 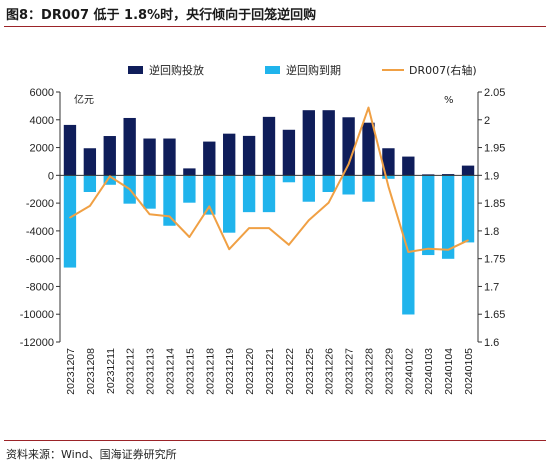 What do you see at coordinates (40, 232) in the screenshot?
I see `left-tick-label: -4000` at bounding box center [40, 232].